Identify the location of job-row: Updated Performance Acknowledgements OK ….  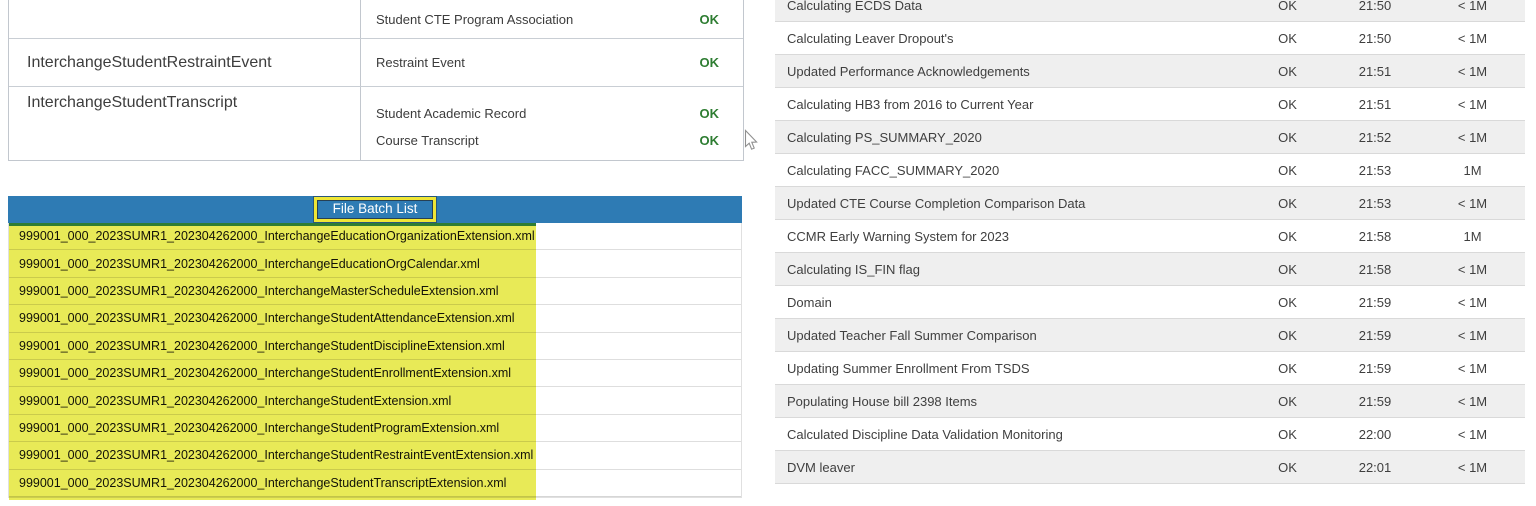
(1150, 71).